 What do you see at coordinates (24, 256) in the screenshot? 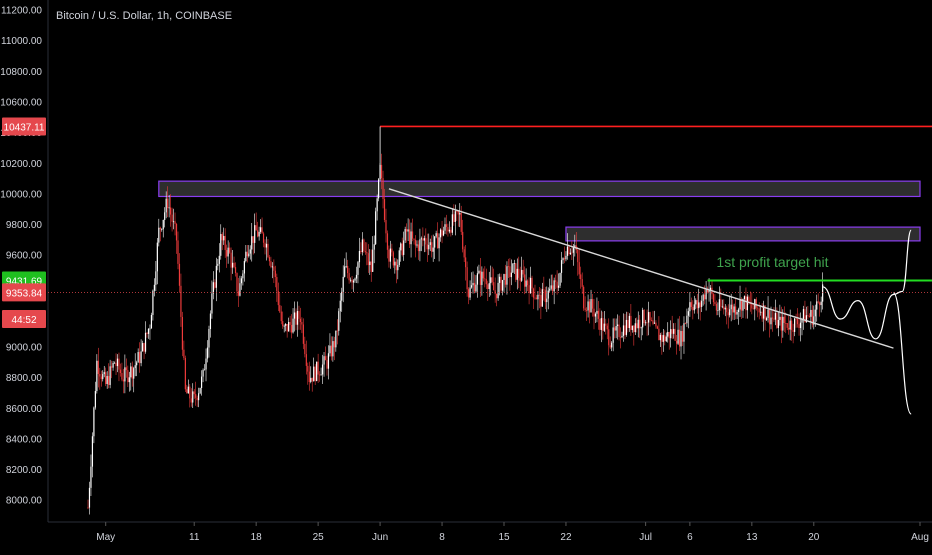
I see `y-tick-label: 9600.00` at bounding box center [24, 256].